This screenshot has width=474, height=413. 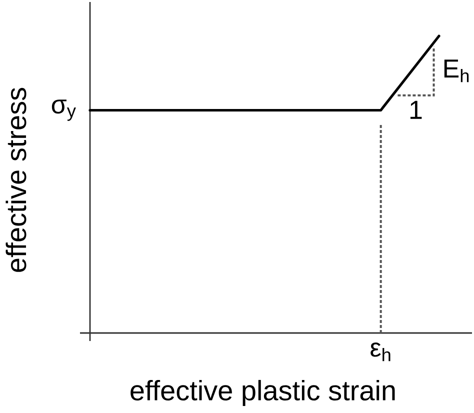 I want to click on text: σ$_{y}$, so click(x=64, y=110).